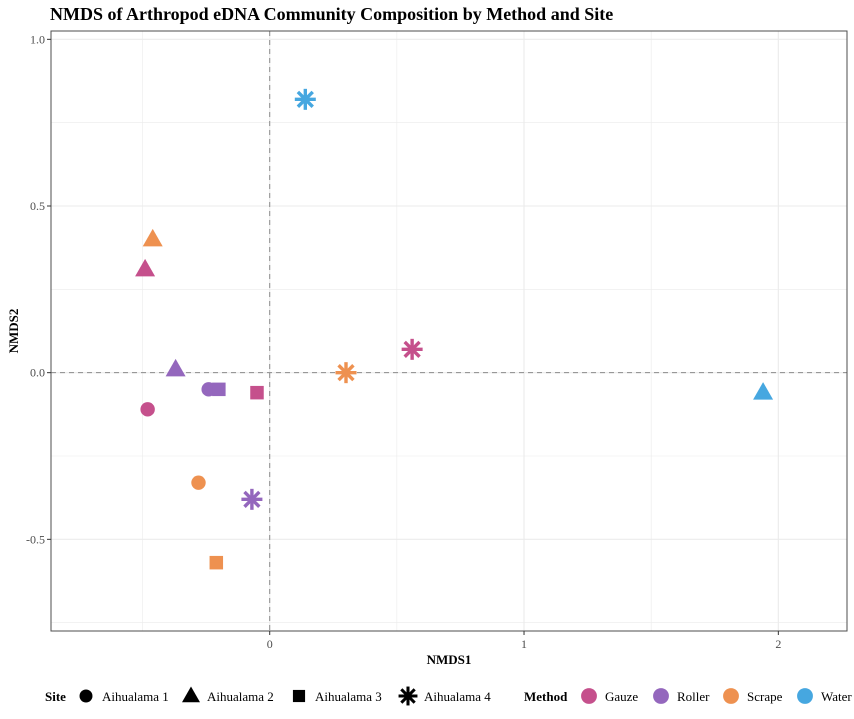 The image size is (854, 719). Describe the element at coordinates (589, 696) in the screenshot. I see `legend-method-key-gauze` at that location.